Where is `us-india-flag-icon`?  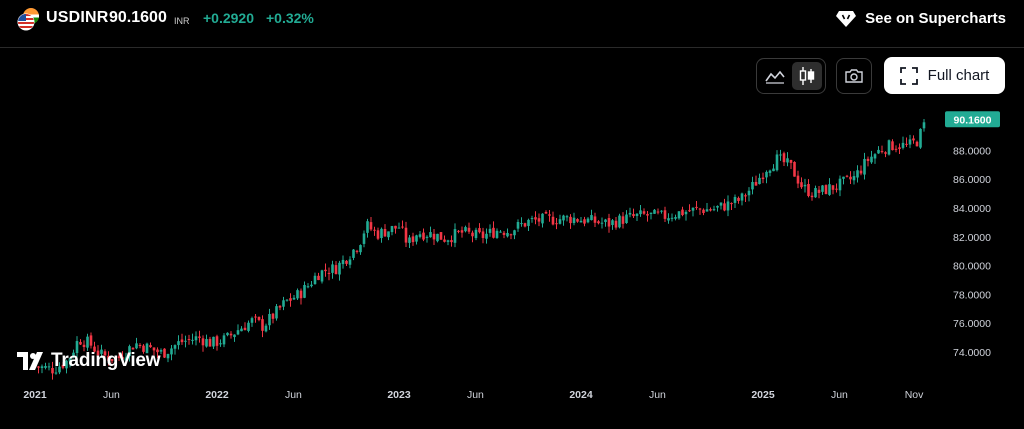
us-india-flag-icon is located at coordinates (28, 19).